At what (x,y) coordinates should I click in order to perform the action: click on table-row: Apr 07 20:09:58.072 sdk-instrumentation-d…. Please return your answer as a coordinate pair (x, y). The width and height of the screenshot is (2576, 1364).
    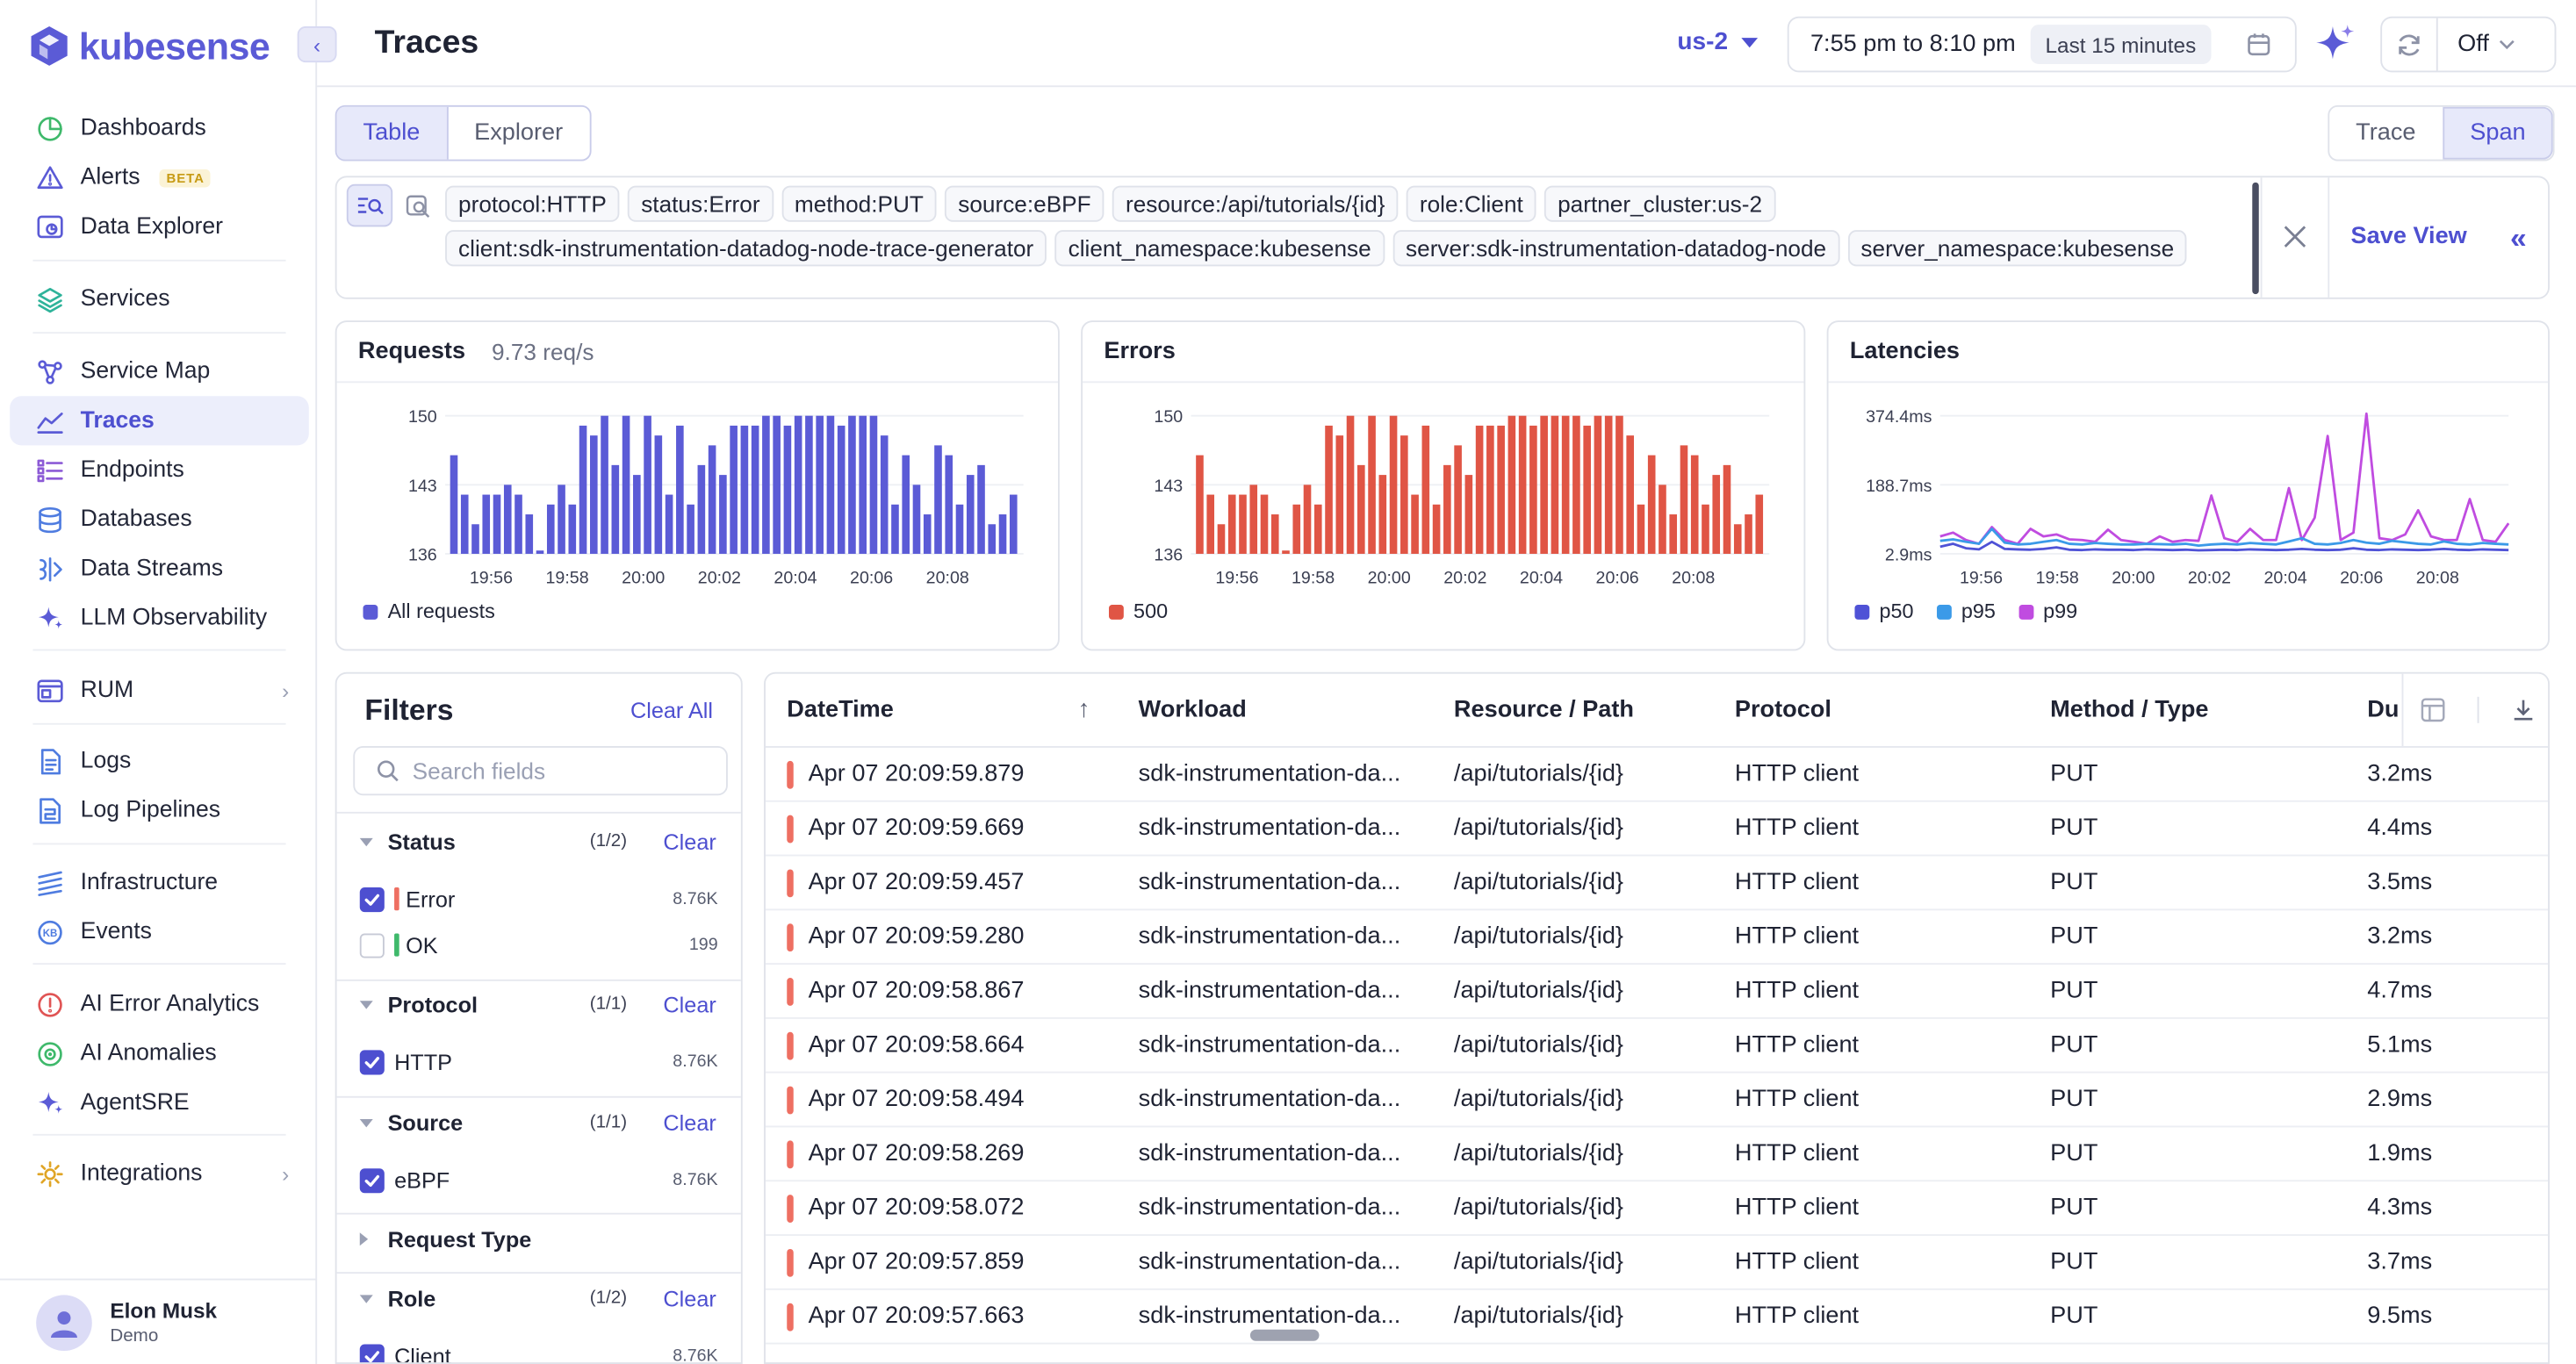
    Looking at the image, I should click on (1657, 1208).